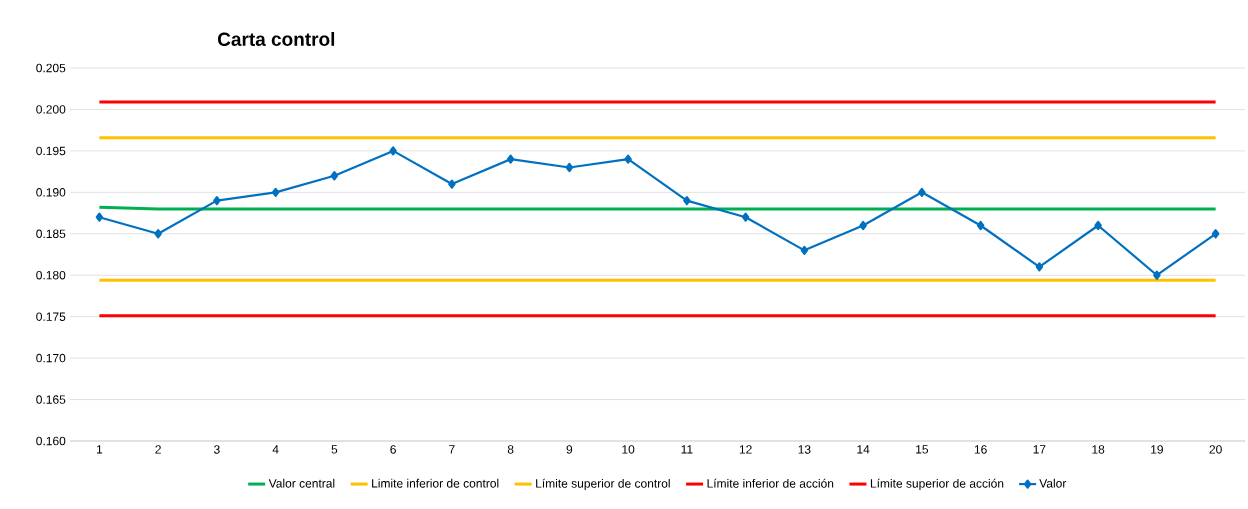 The width and height of the screenshot is (1248, 509). What do you see at coordinates (51, 192) in the screenshot?
I see `y-tick-label: 0.190` at bounding box center [51, 192].